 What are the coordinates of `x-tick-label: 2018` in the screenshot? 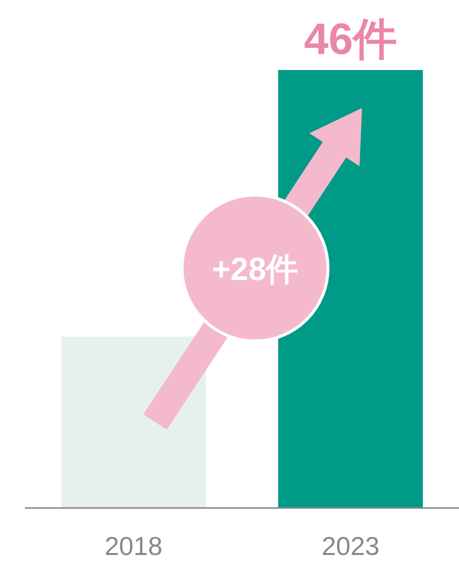 It's located at (133, 546).